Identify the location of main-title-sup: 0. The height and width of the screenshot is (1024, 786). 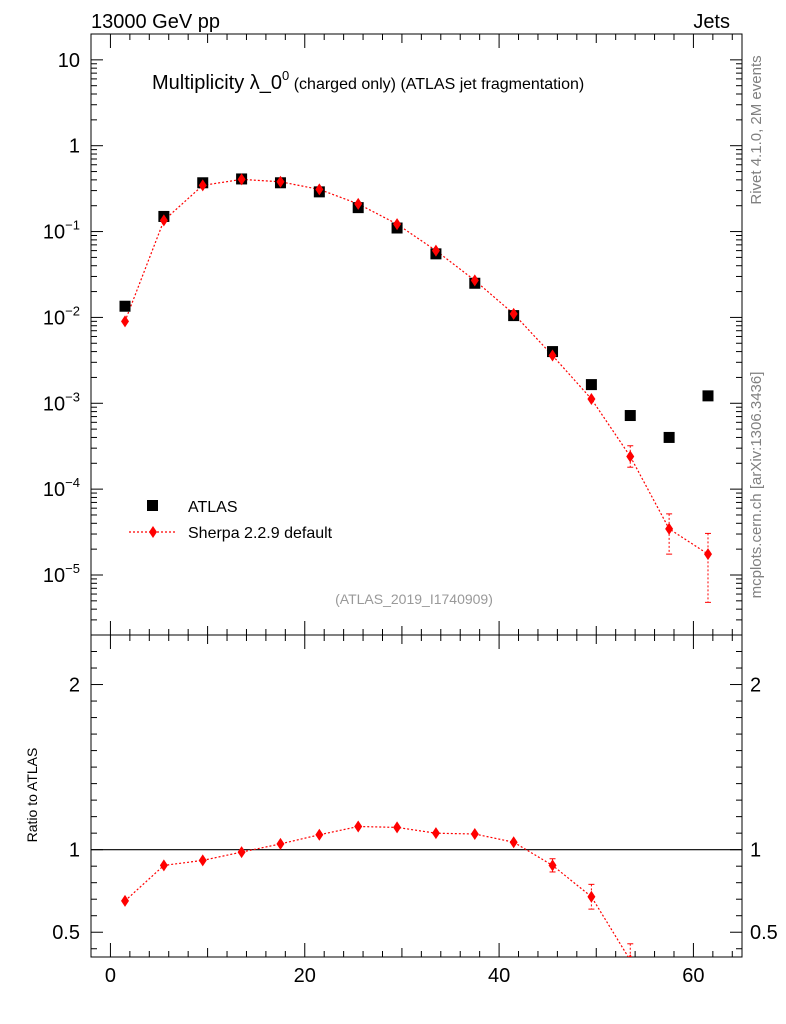
(285, 75).